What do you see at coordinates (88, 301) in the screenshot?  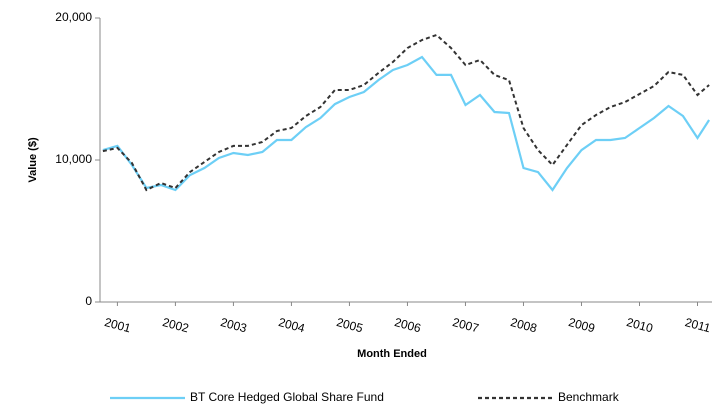 I see `y-tick-label: 0` at bounding box center [88, 301].